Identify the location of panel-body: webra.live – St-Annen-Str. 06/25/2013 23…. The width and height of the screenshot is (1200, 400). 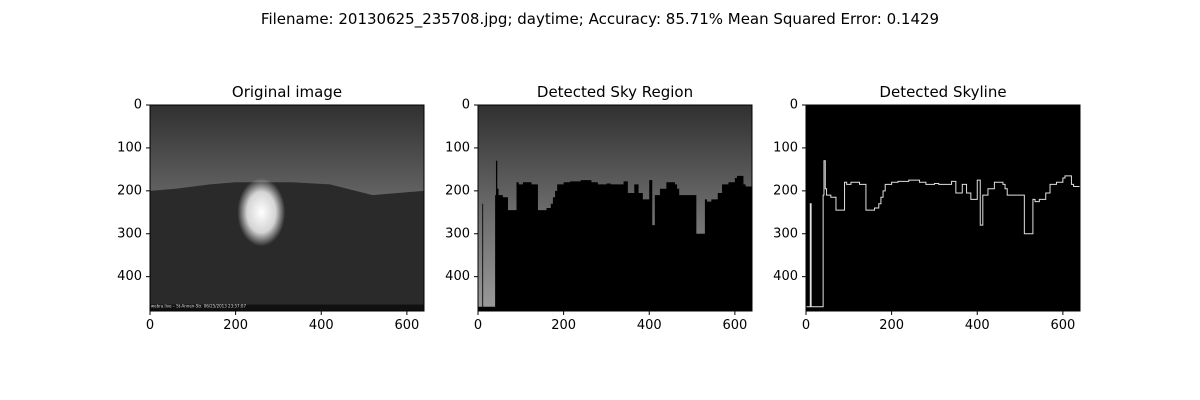
(287, 208).